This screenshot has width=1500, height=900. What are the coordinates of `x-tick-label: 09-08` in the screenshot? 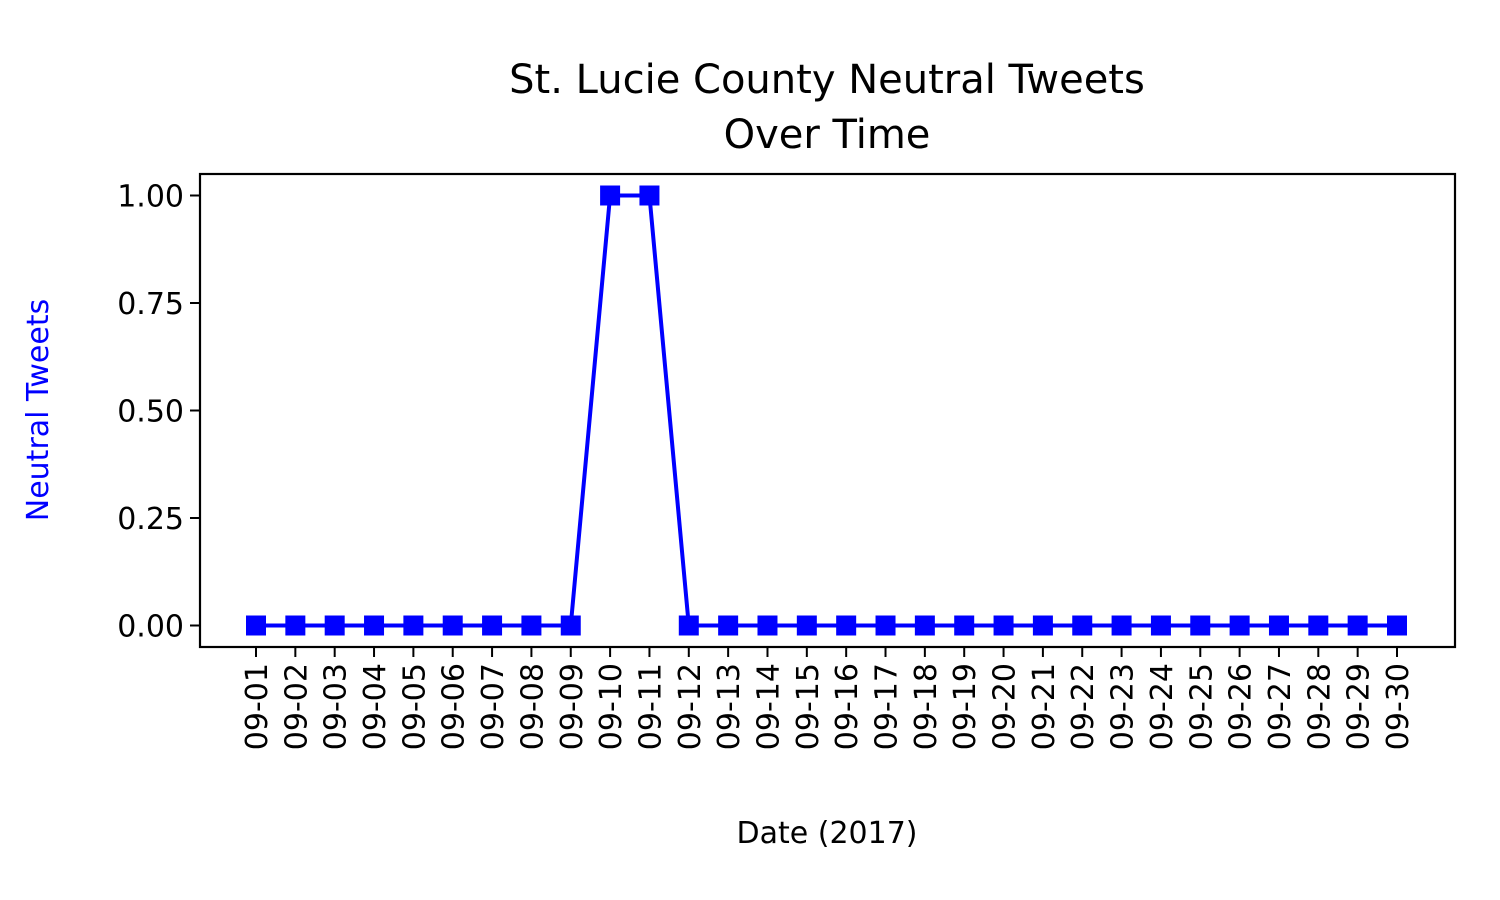 It's located at (532, 706).